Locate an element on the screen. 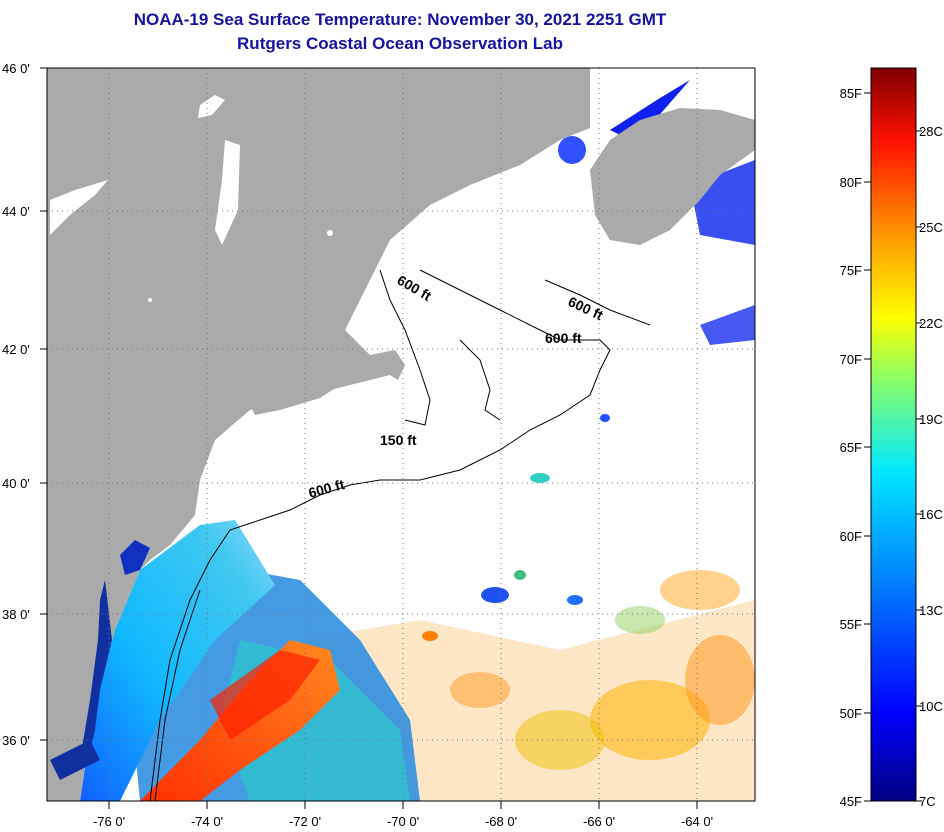 Image resolution: width=944 pixels, height=832 pixels. colorbar-c-label: 13C is located at coordinates (931, 610).